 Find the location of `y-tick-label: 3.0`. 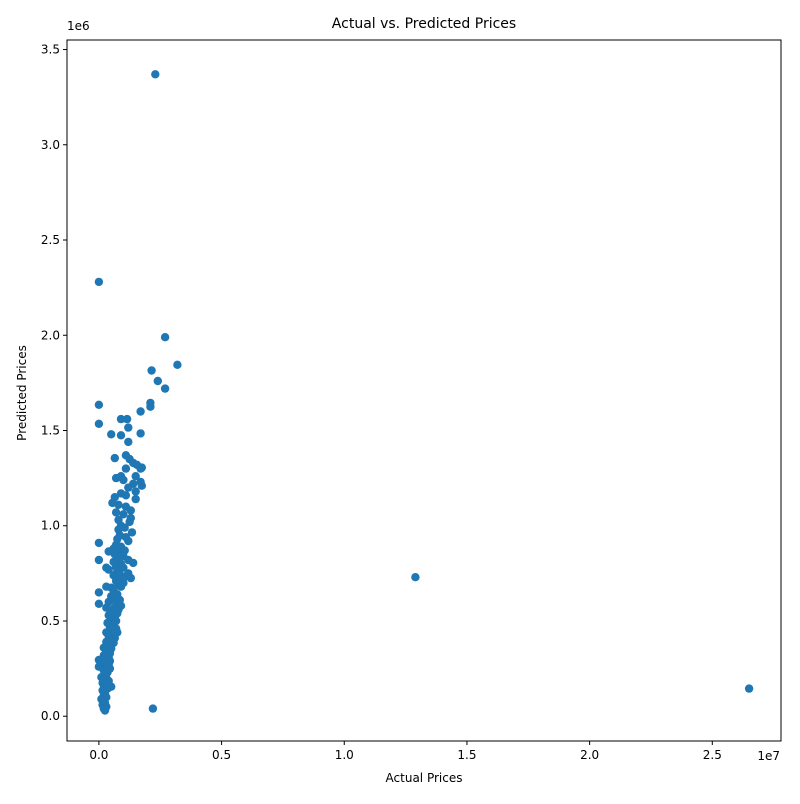

y-tick-label: 3.0 is located at coordinates (50, 145).